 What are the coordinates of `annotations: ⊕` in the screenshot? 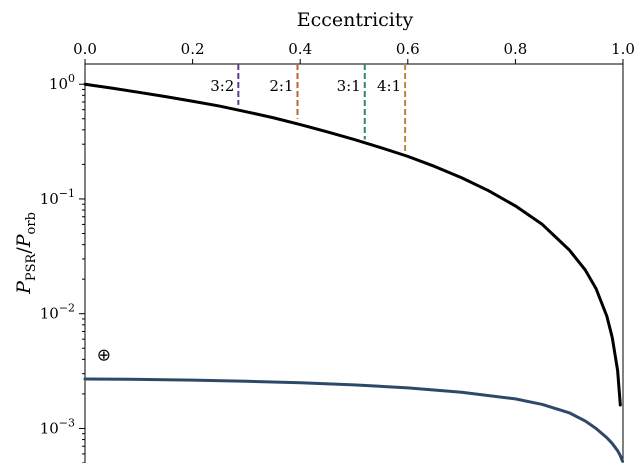 It's located at (104, 356).